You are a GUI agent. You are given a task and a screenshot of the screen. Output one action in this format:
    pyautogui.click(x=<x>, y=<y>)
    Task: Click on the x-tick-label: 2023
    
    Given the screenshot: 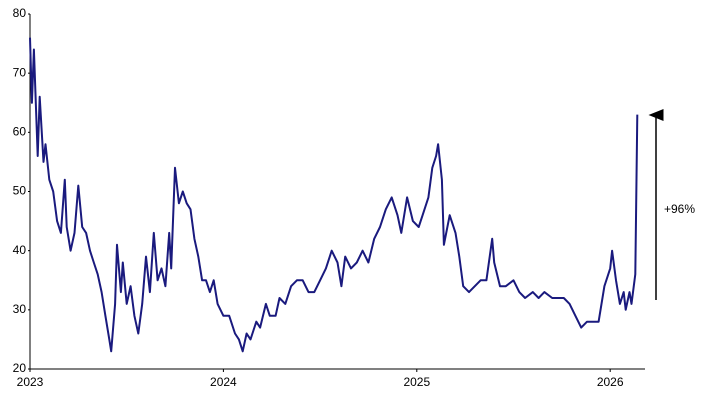 What is the action you would take?
    pyautogui.click(x=30, y=382)
    